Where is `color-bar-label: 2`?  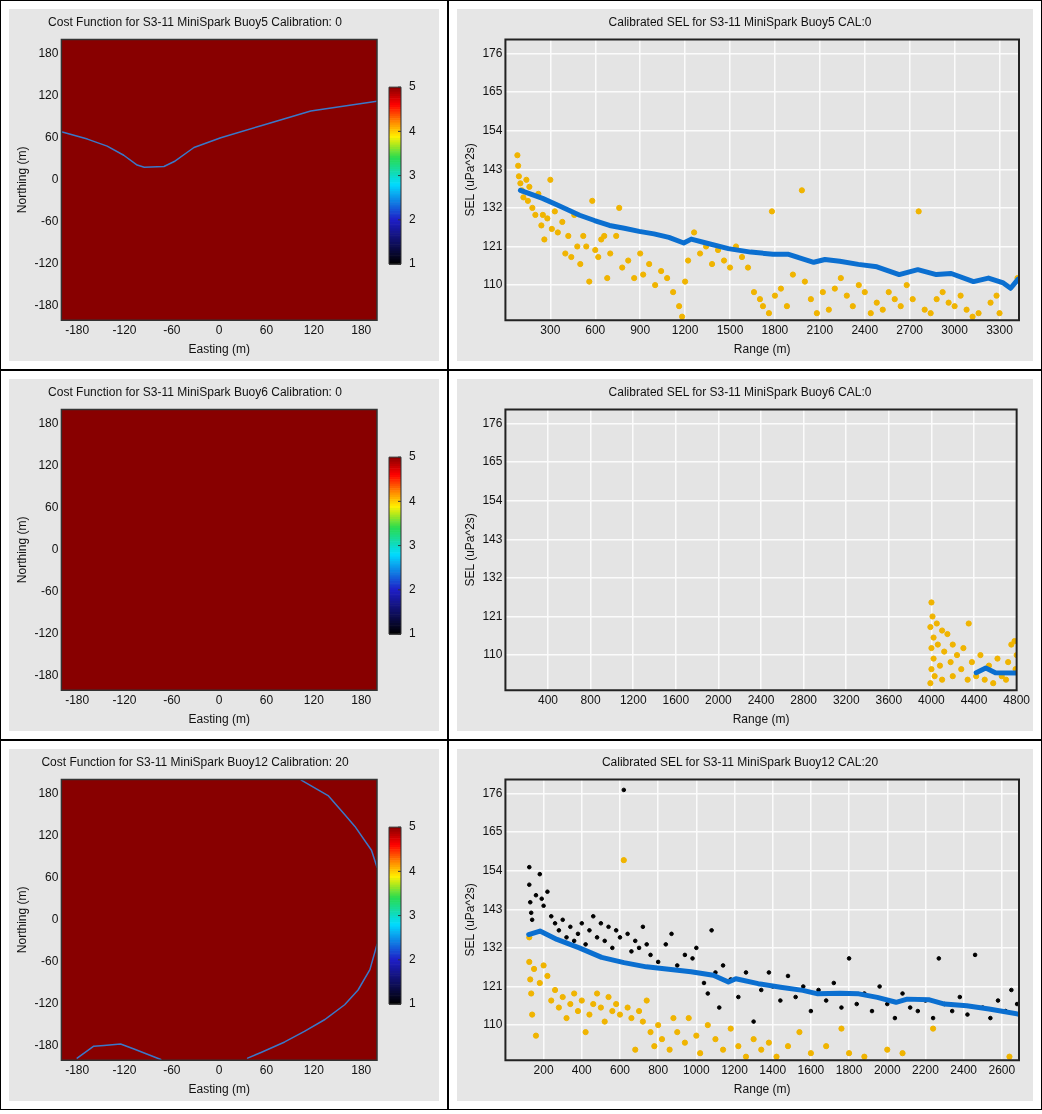 color-bar-label: 2 is located at coordinates (412, 589).